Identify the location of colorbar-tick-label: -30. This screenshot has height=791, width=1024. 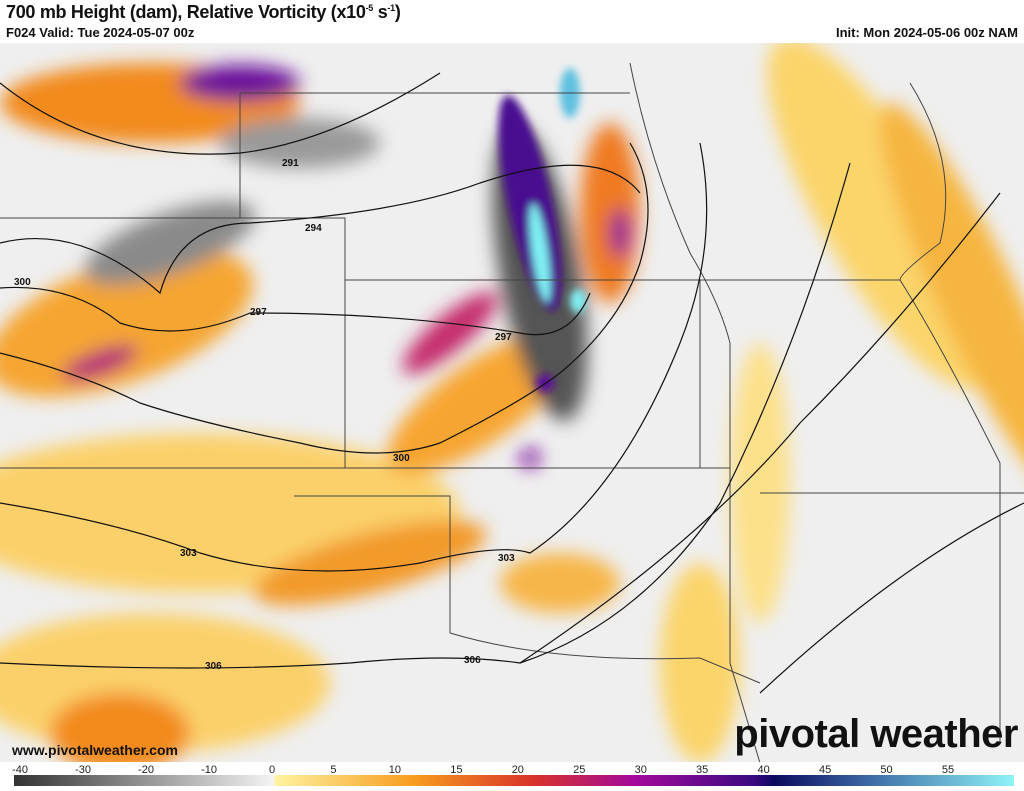
(83, 770).